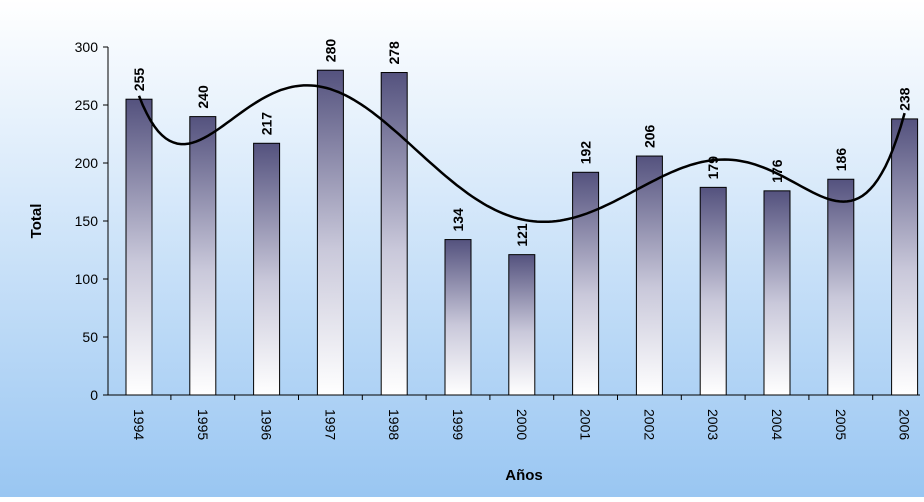  Describe the element at coordinates (713, 168) in the screenshot. I see `data-label-2003: 179` at that location.